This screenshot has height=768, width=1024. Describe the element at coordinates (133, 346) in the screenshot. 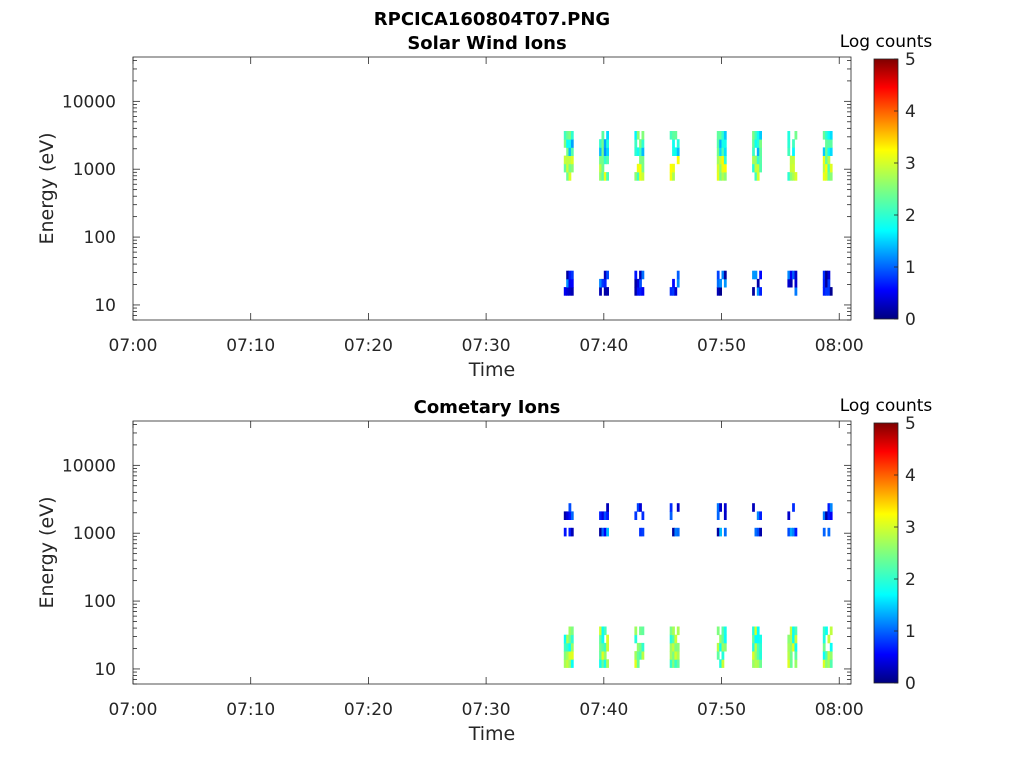

I see `x-tick-label: 07:00` at that location.